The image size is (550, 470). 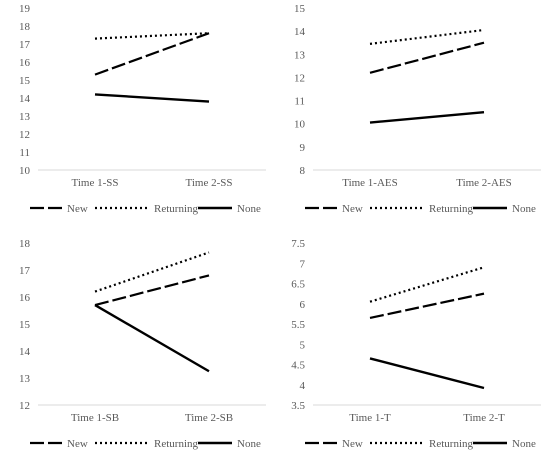 What do you see at coordinates (298, 366) in the screenshot?
I see `y-tick-label: 4.5` at bounding box center [298, 366].